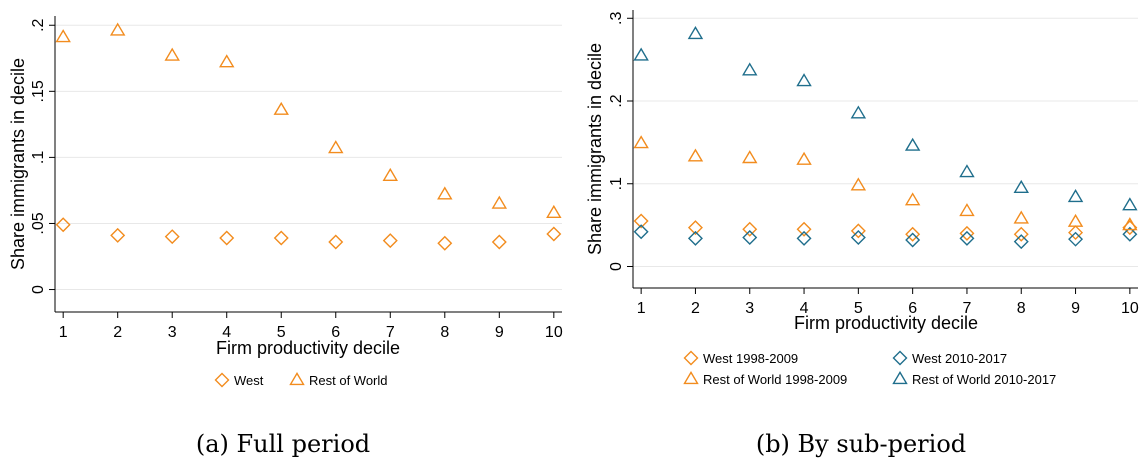 The image size is (1145, 468). I want to click on legend-item-a-1: Rest of World, so click(338, 380).